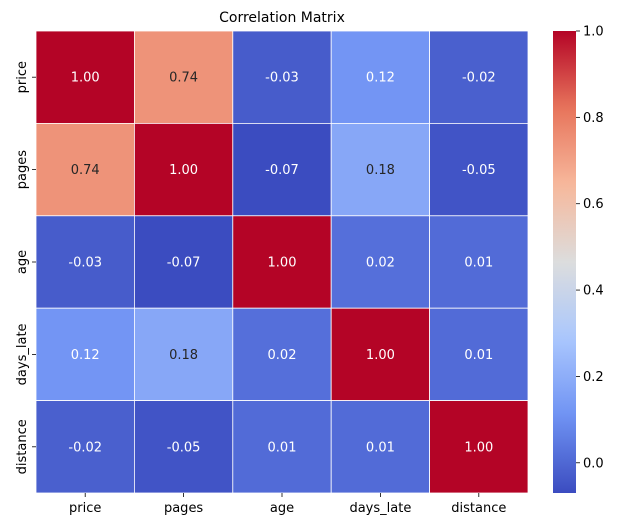 The width and height of the screenshot is (625, 526). I want to click on colorbar: 0.0 0.2 0.4 0.6 0.8 1.0, so click(578, 259).